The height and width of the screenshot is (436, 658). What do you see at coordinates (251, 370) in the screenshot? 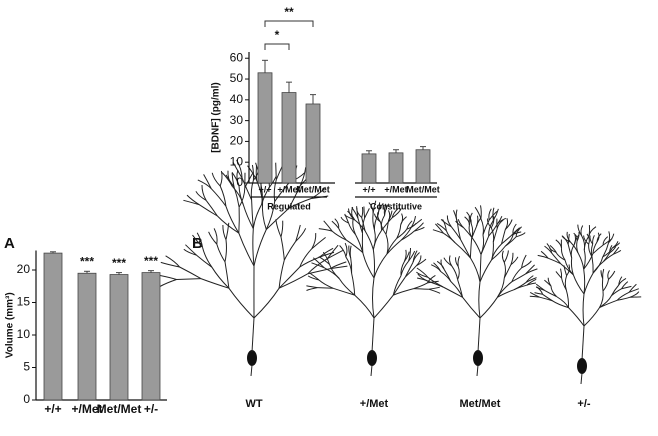
I see `axon` at bounding box center [251, 370].